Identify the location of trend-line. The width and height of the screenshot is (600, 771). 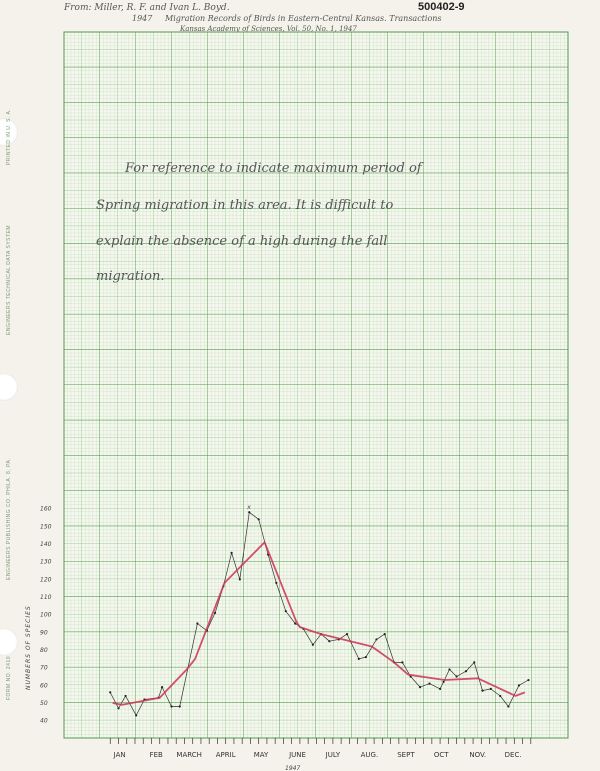
(319, 623).